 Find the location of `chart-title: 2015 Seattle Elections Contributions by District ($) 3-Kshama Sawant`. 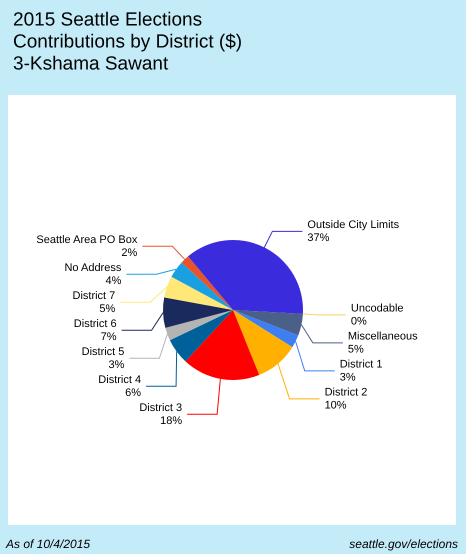

chart-title: 2015 Seattle Elections Contributions by District ($) 3-Kshama Sawant is located at coordinates (127, 42).